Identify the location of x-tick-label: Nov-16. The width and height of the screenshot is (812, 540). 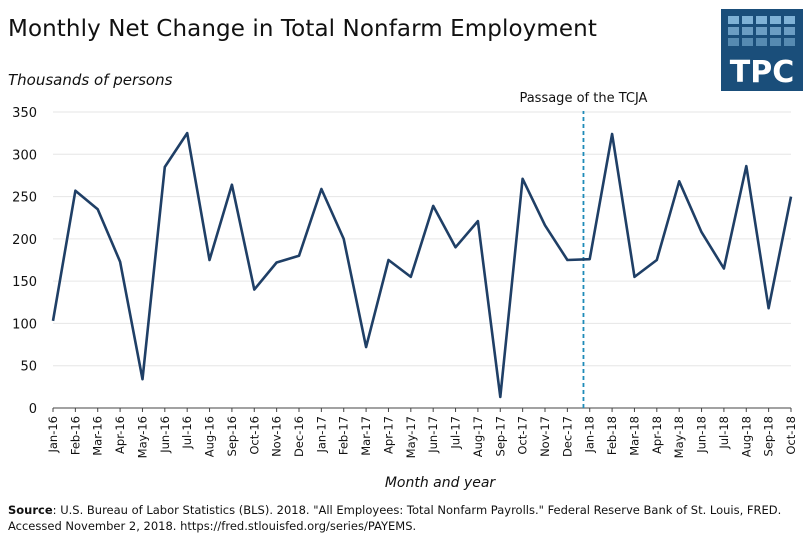
(277, 436).